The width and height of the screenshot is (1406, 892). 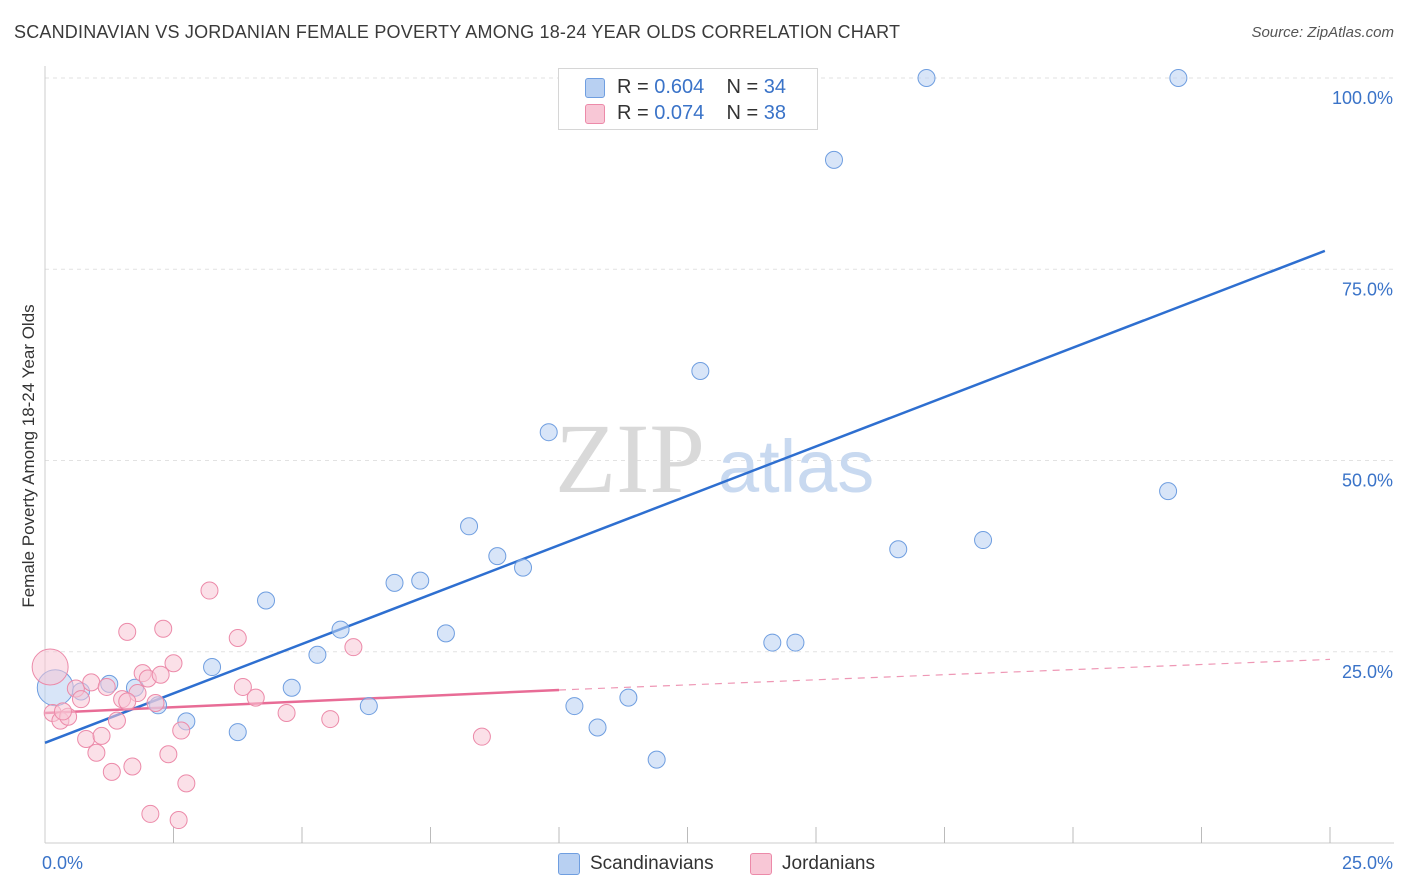 I want to click on trend-line-ext-jordanians, so click(x=944, y=674).